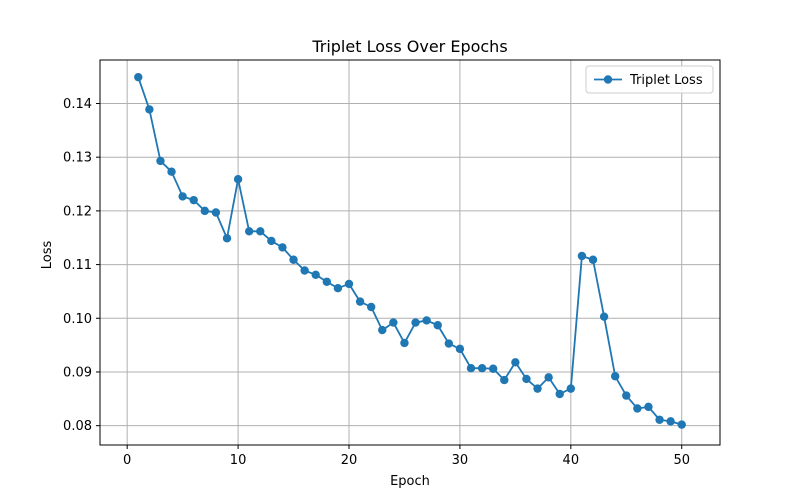 The image size is (800, 500). What do you see at coordinates (666, 80) in the screenshot?
I see `legend-label: Triplet Loss` at bounding box center [666, 80].